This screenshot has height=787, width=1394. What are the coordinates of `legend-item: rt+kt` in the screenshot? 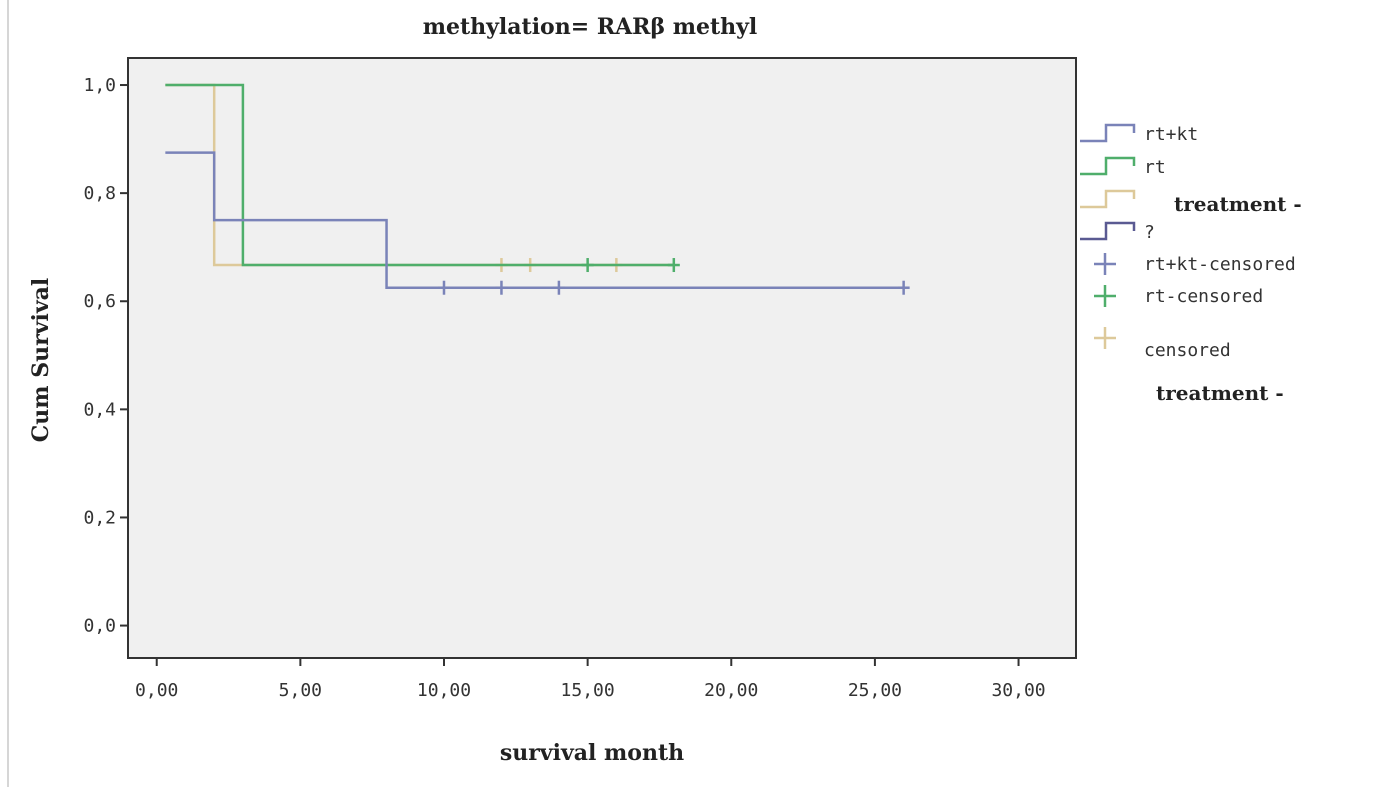 It's located at (1139, 134).